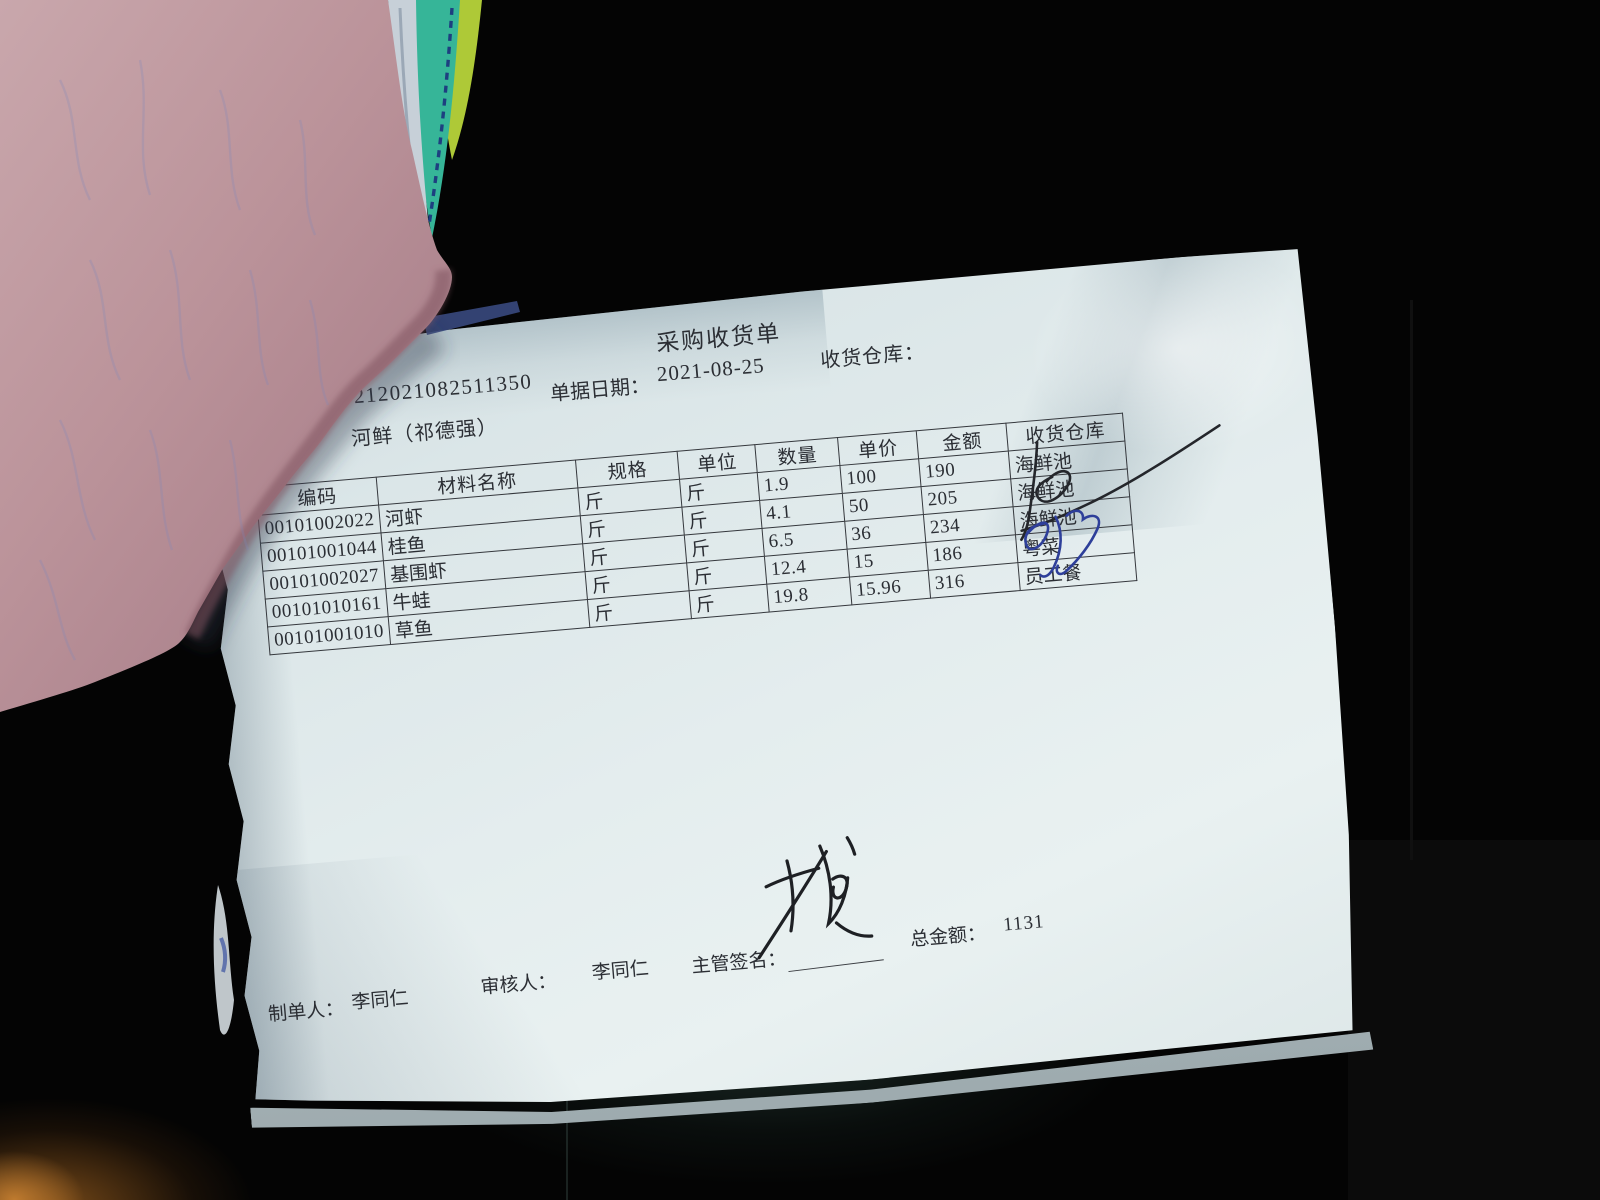 This screenshot has height=1200, width=1600. What do you see at coordinates (471, 318) in the screenshot?
I see `blue-carbon-sheet-edge` at bounding box center [471, 318].